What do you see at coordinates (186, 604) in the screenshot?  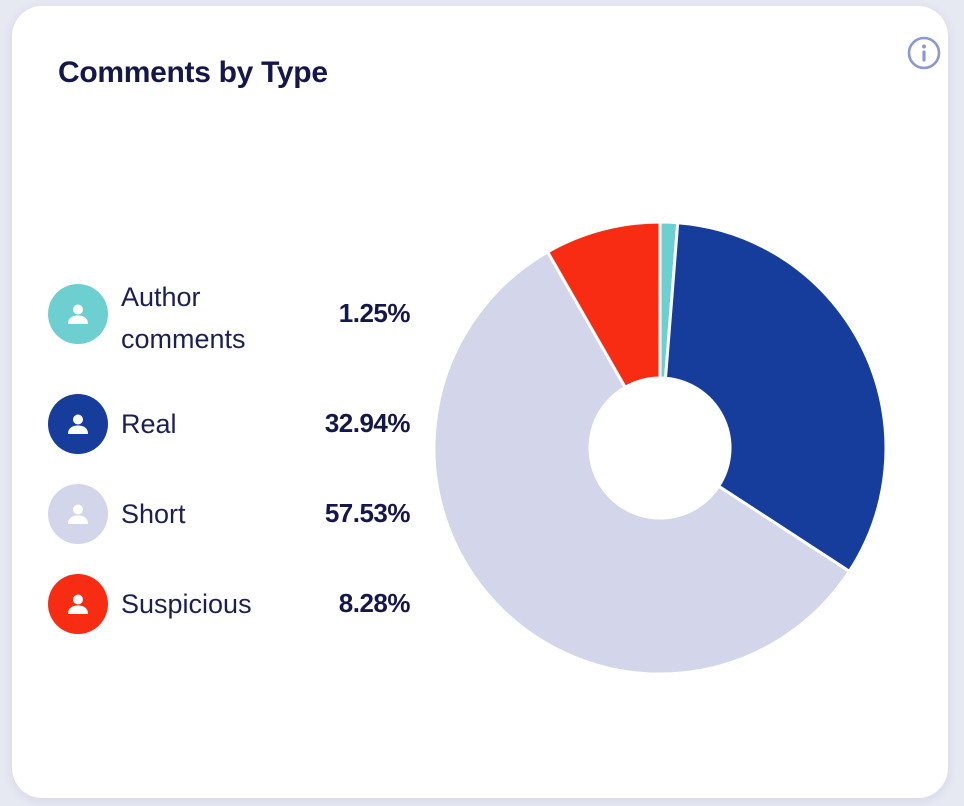 I see `legend-label: Suspicious` at bounding box center [186, 604].